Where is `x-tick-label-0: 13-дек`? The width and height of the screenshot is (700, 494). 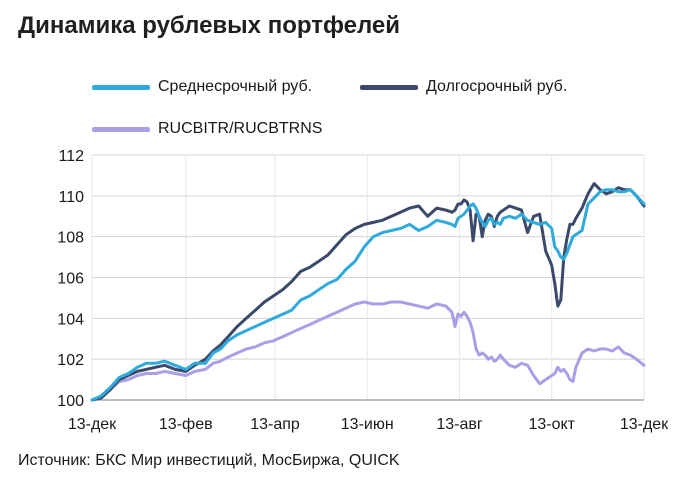 x-tick-label-0: 13-дек is located at coordinates (92, 424).